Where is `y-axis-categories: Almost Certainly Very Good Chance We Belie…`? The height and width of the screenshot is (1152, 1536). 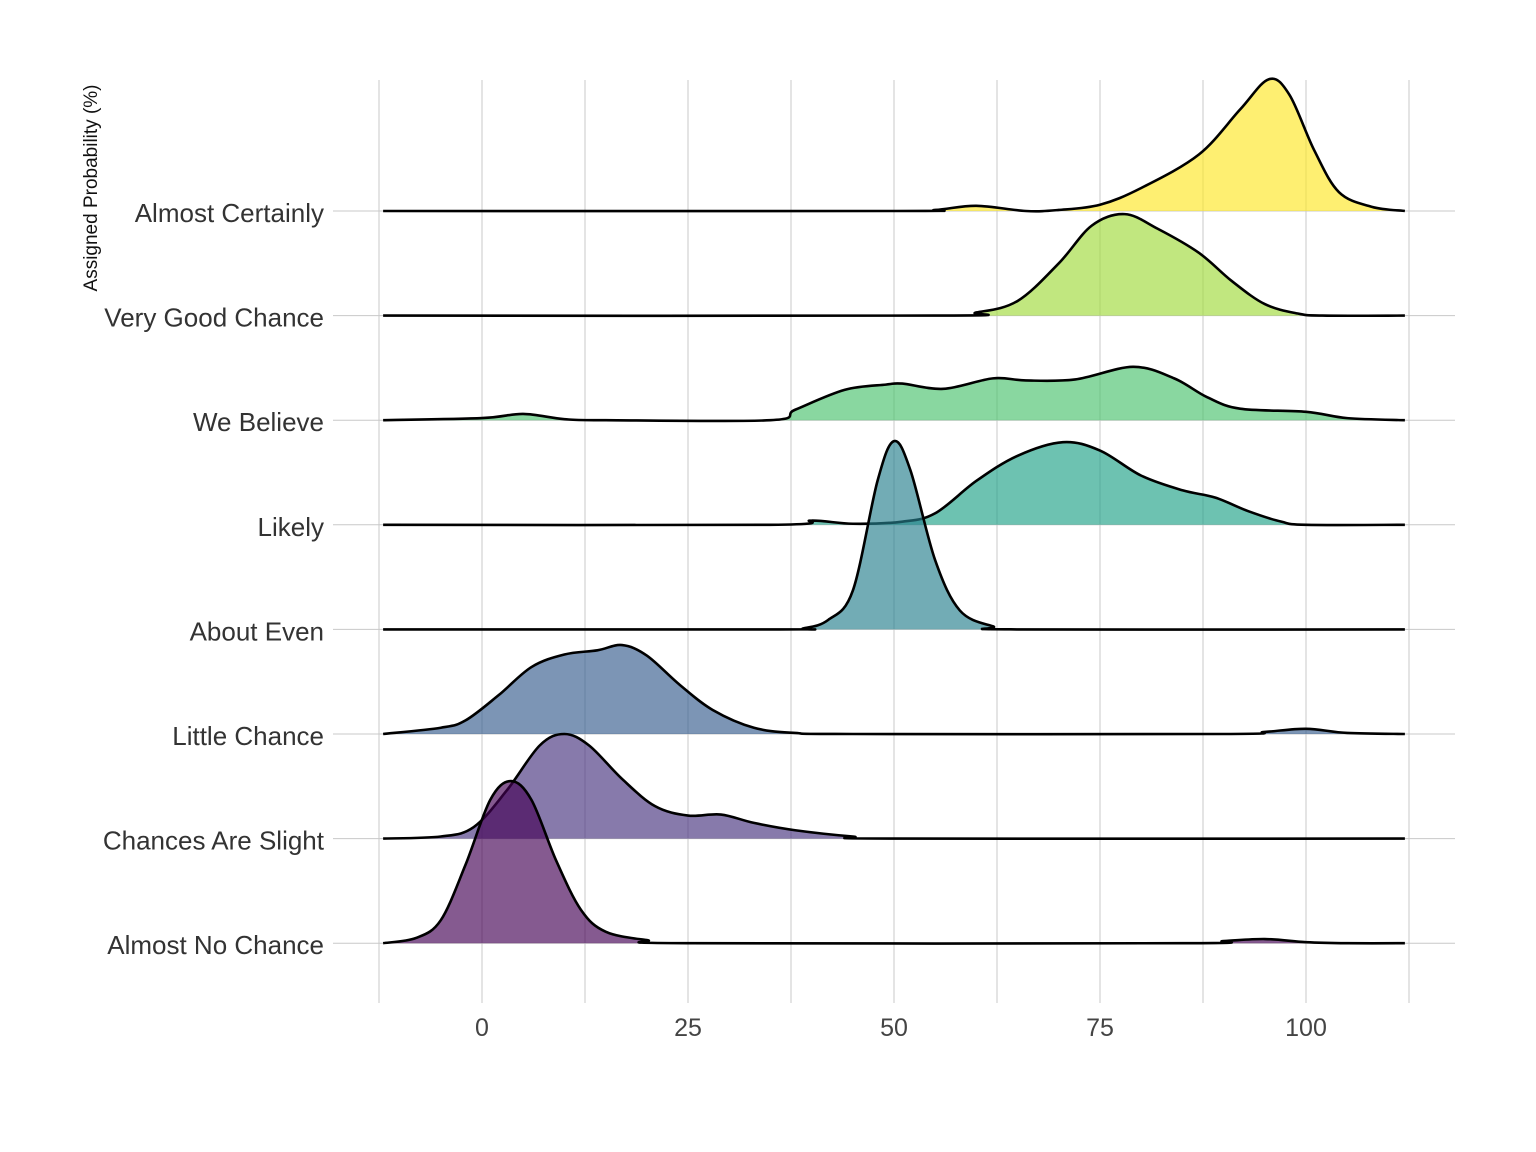
y-axis-categories: Almost Certainly Very Good Chance We Belie… is located at coordinates (214, 579).